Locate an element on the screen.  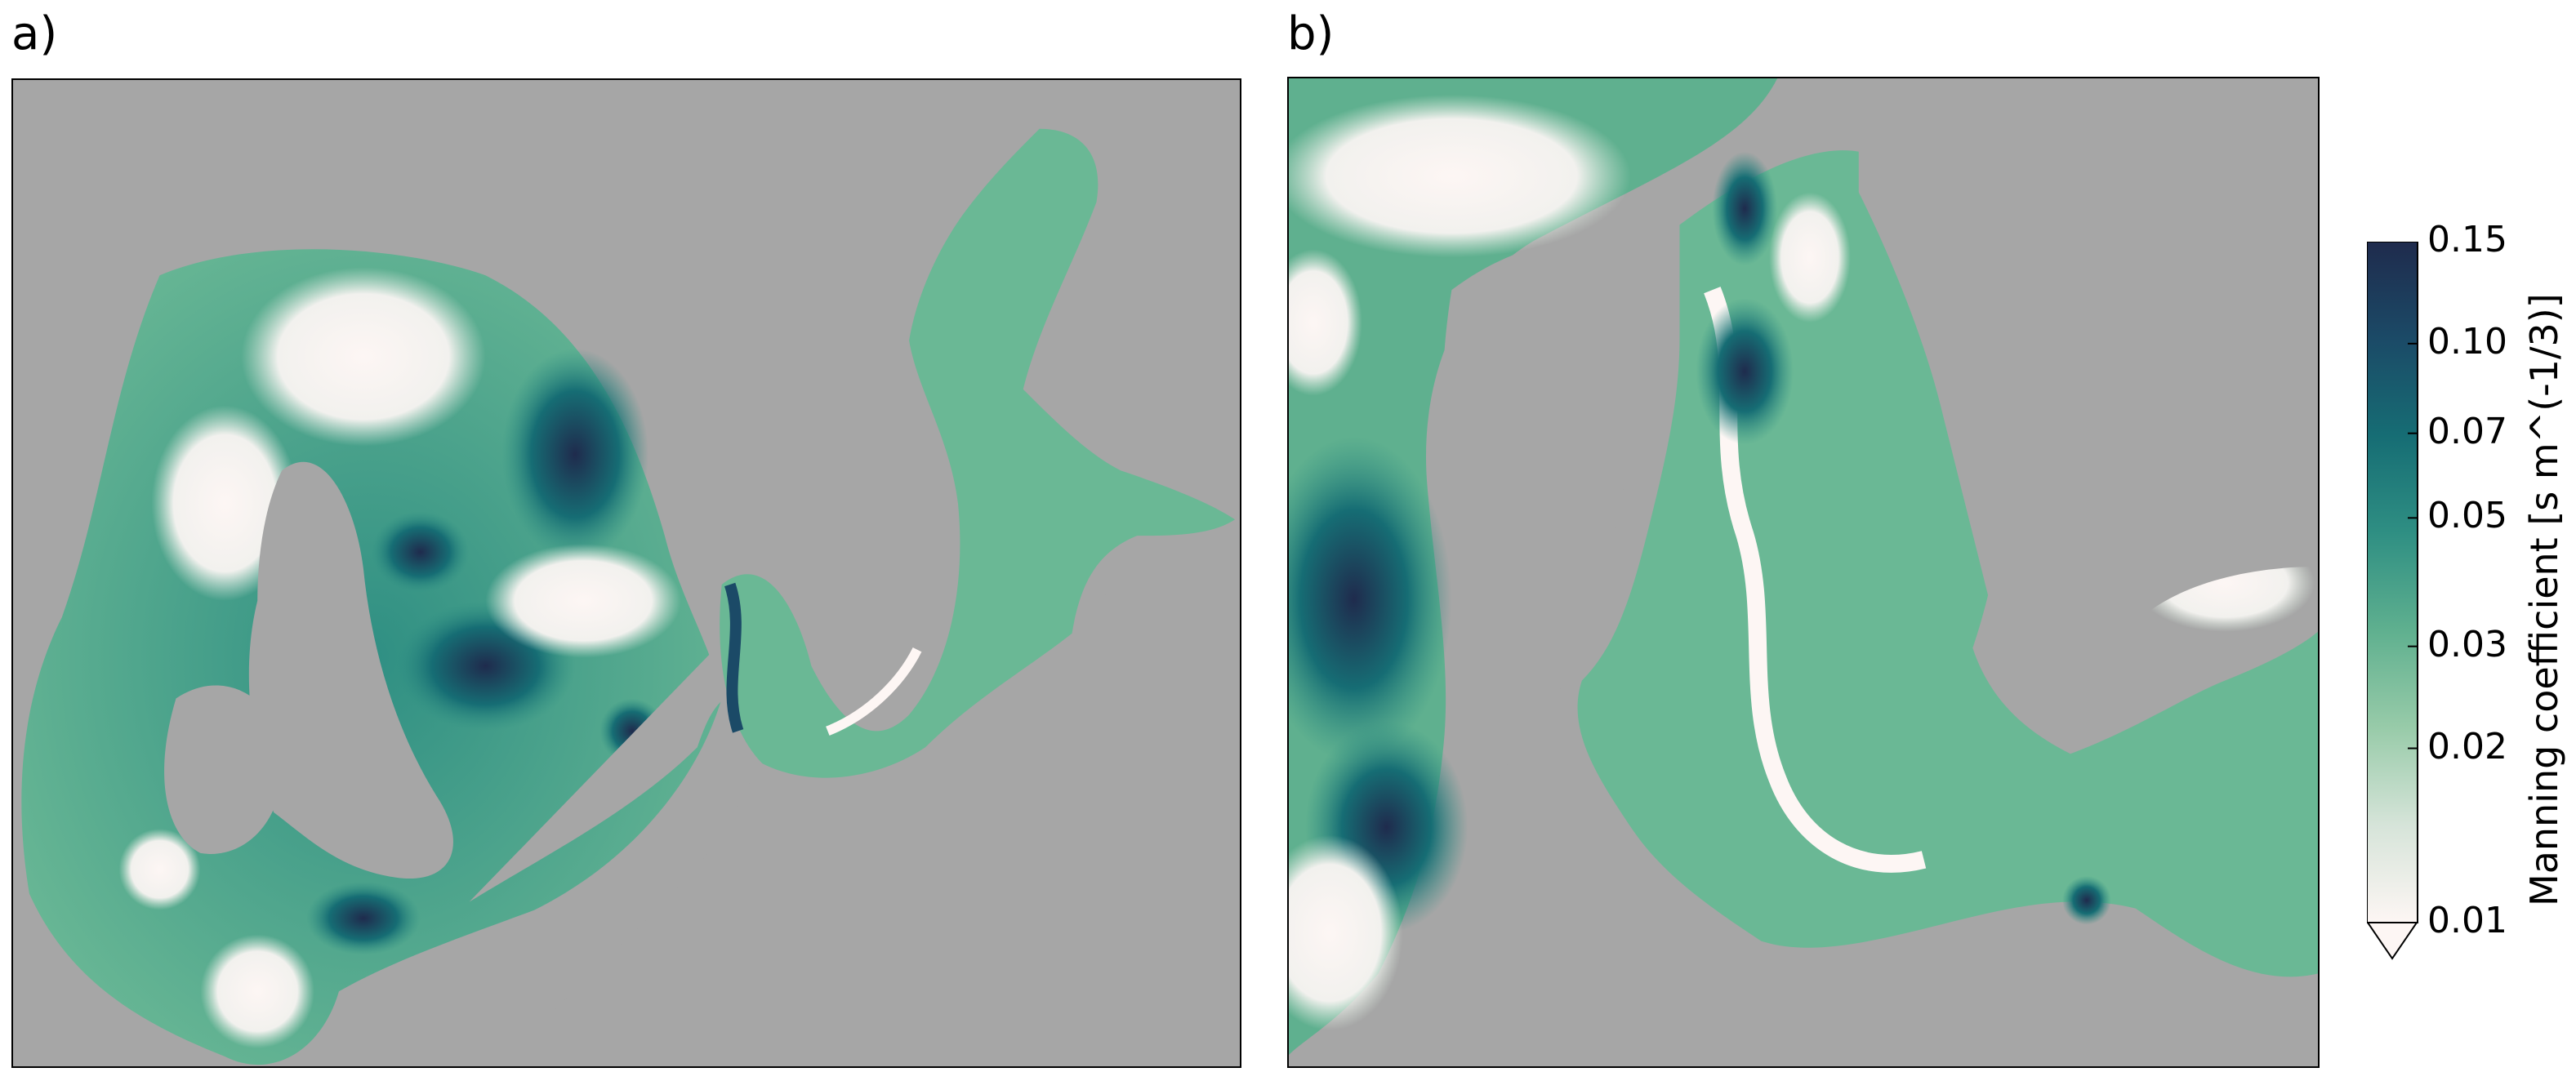
colorbar-tick-label: 0.10 is located at coordinates (2467, 341).